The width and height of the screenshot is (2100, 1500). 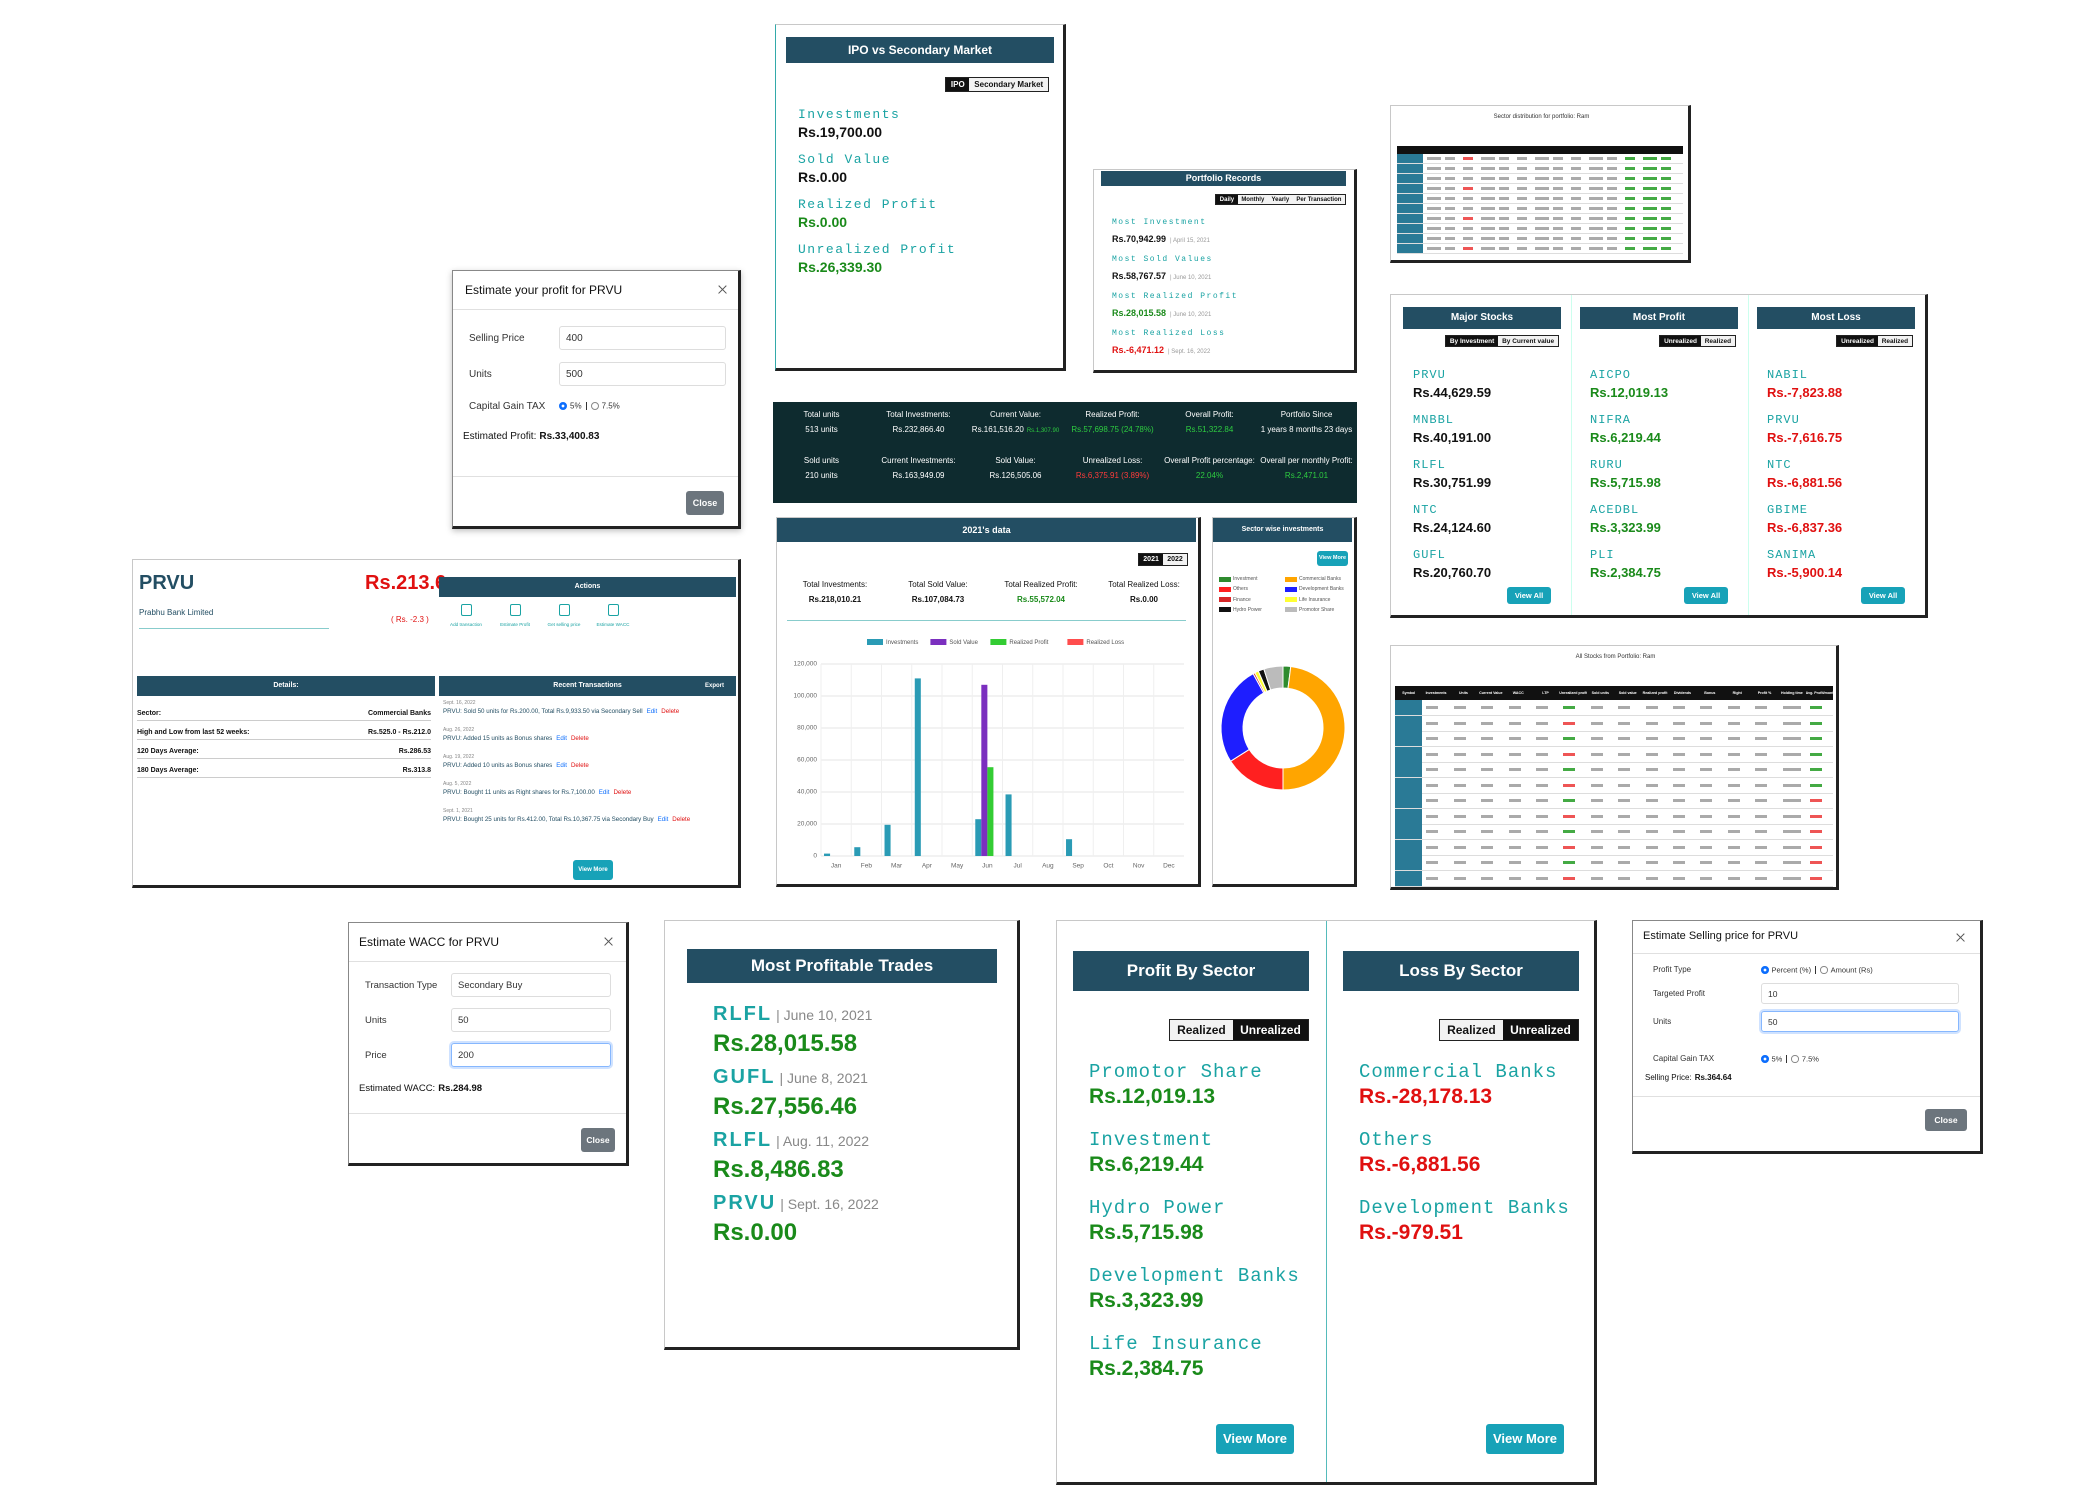 What do you see at coordinates (1615, 510) in the screenshot?
I see `item-label: ACEDBL` at bounding box center [1615, 510].